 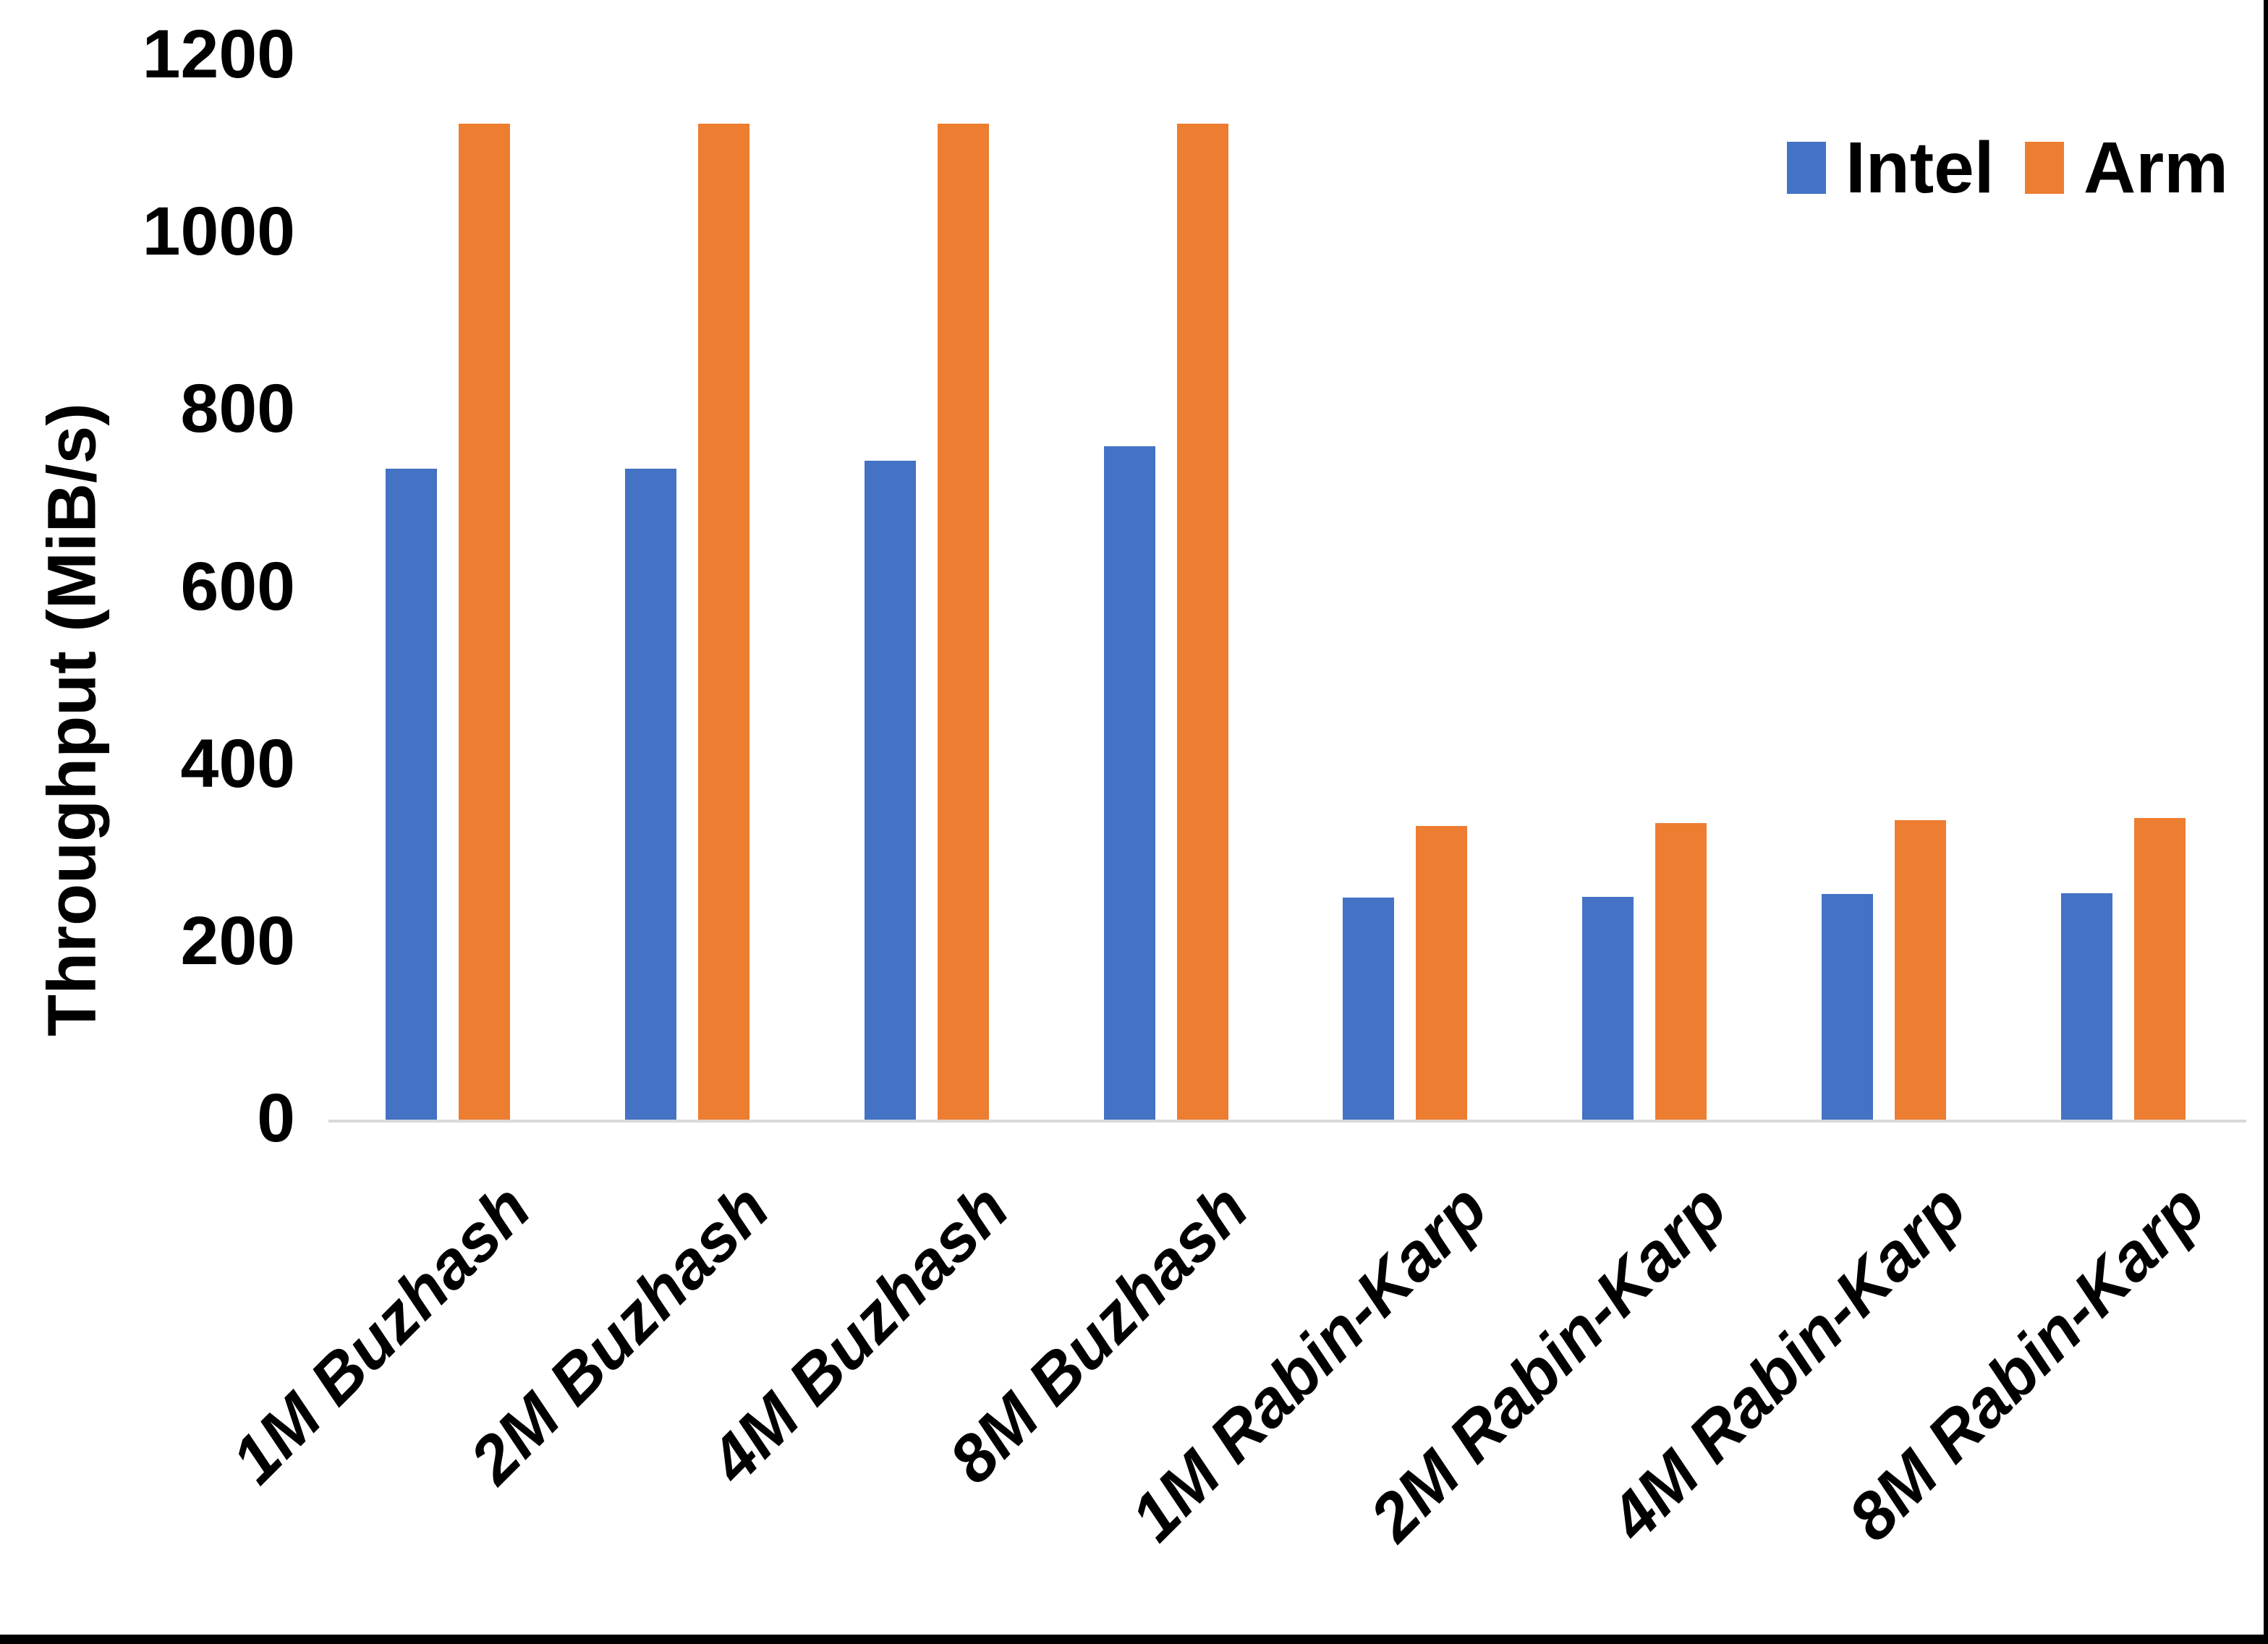 What do you see at coordinates (1369, 1009) in the screenshot?
I see `bar-intel-1m-rabin-karp` at bounding box center [1369, 1009].